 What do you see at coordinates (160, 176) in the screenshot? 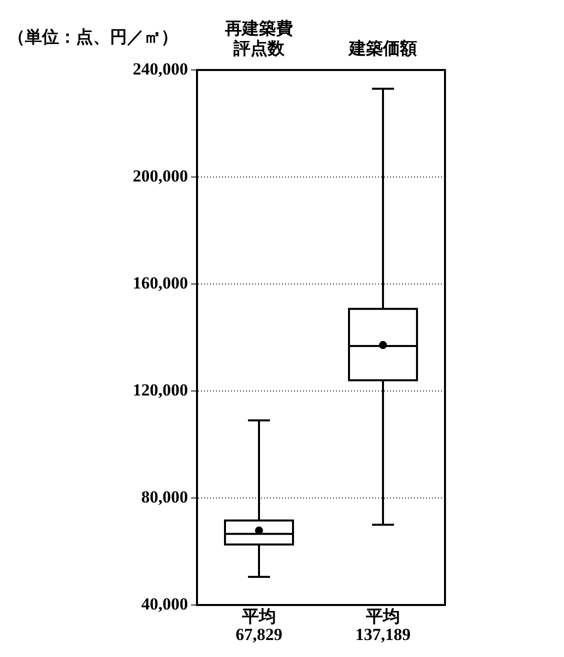
I see `y-tick-label: 200,000` at bounding box center [160, 176].